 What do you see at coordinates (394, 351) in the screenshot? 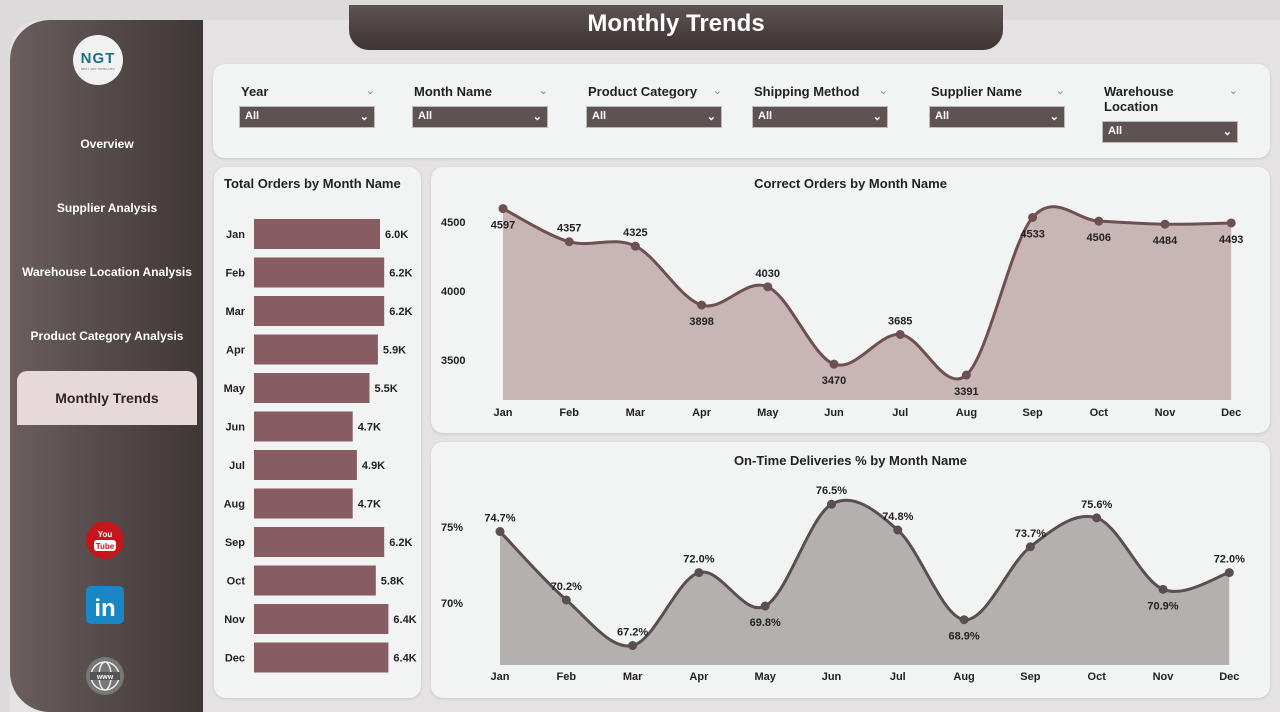
I see `bar-value-label: 5.9K` at bounding box center [394, 351].